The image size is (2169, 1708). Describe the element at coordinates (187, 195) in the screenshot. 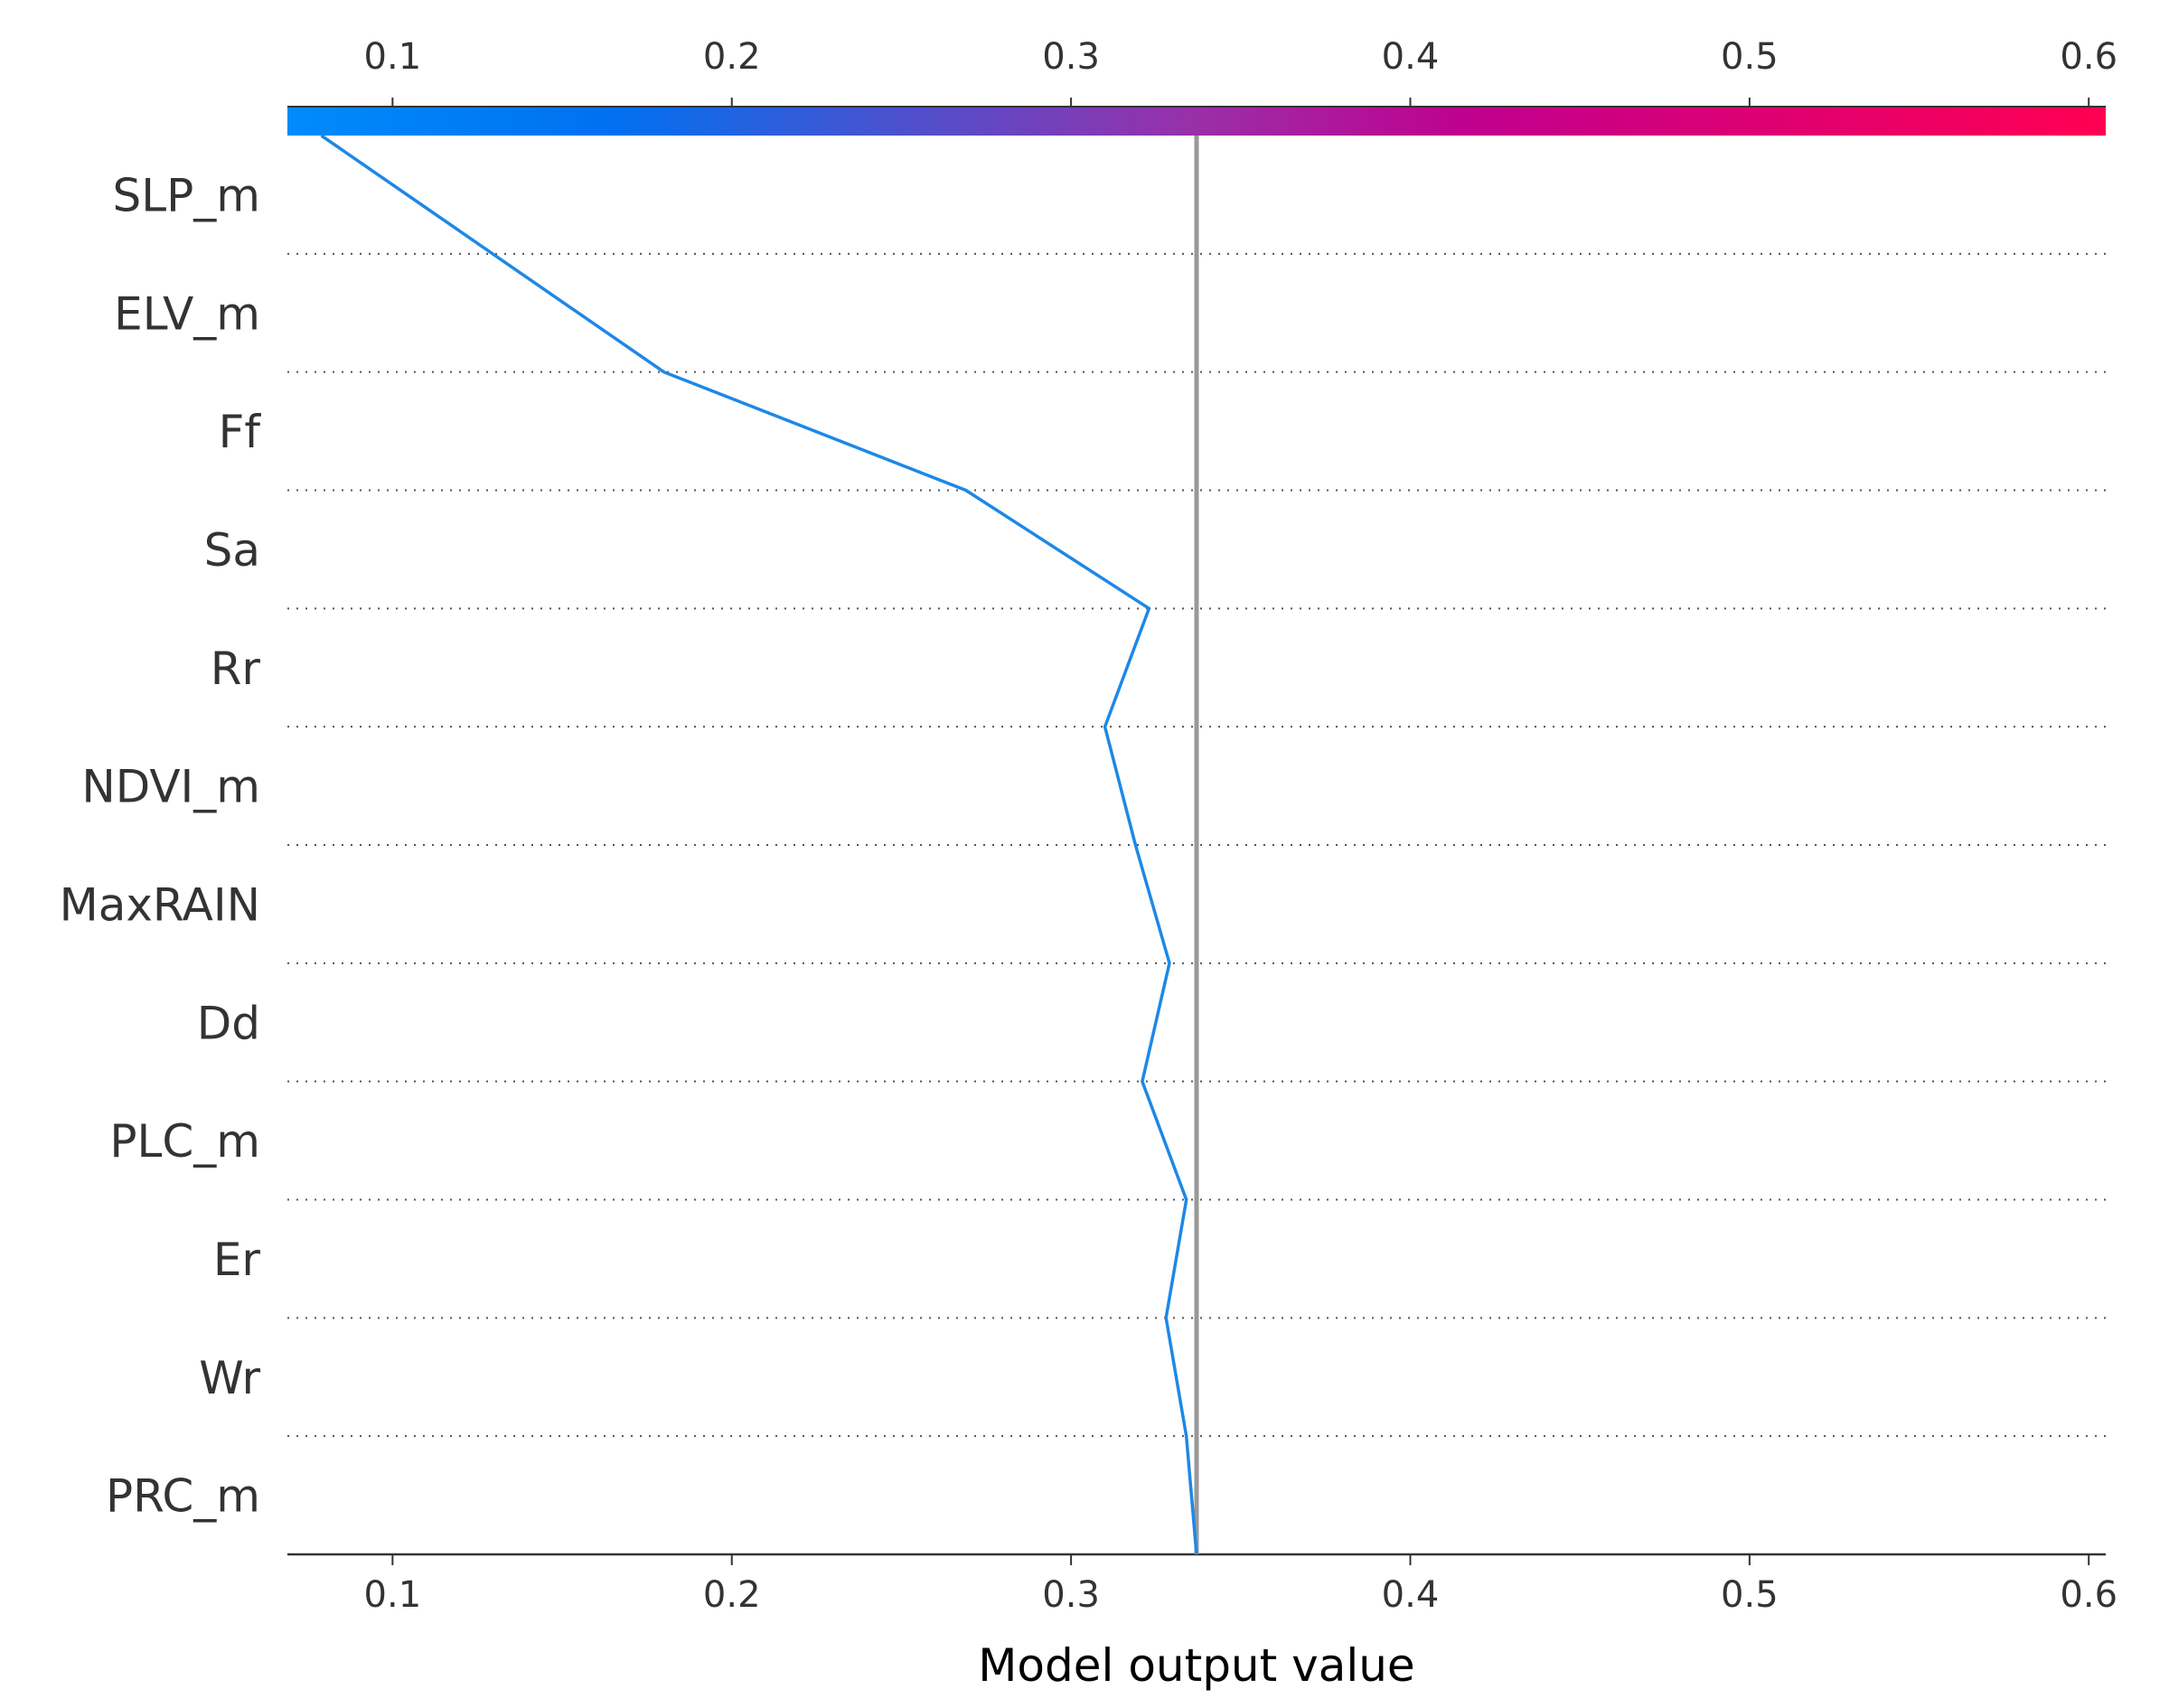

I see `feature-label: SLP_m` at that location.